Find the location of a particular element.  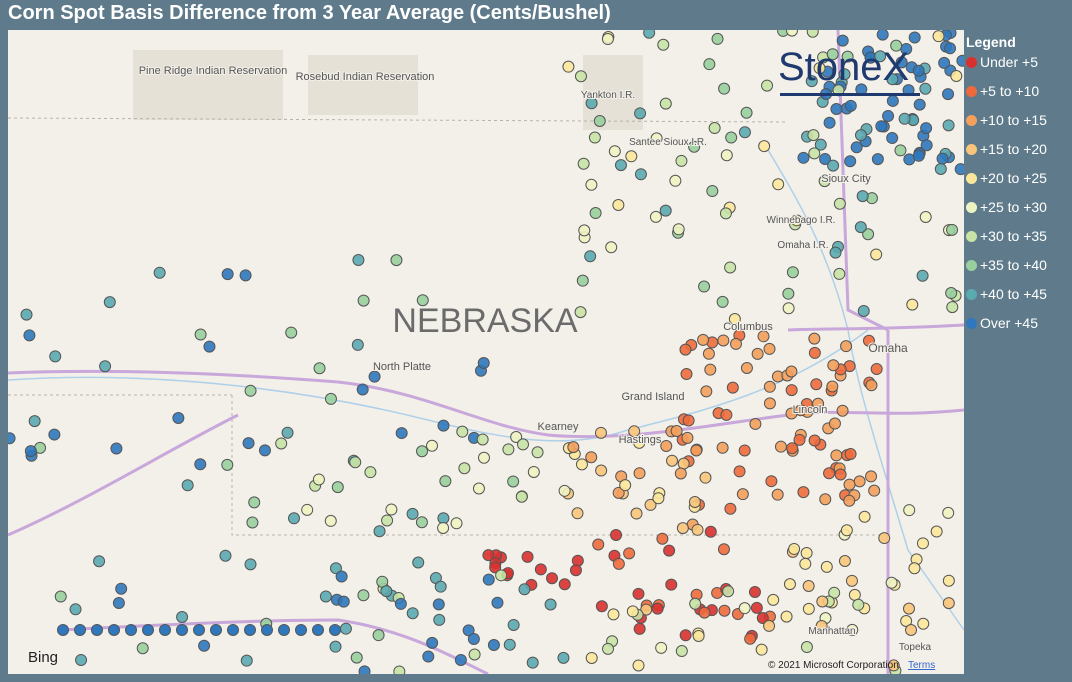

place-label: Santee Sioux I.R. is located at coordinates (668, 142).